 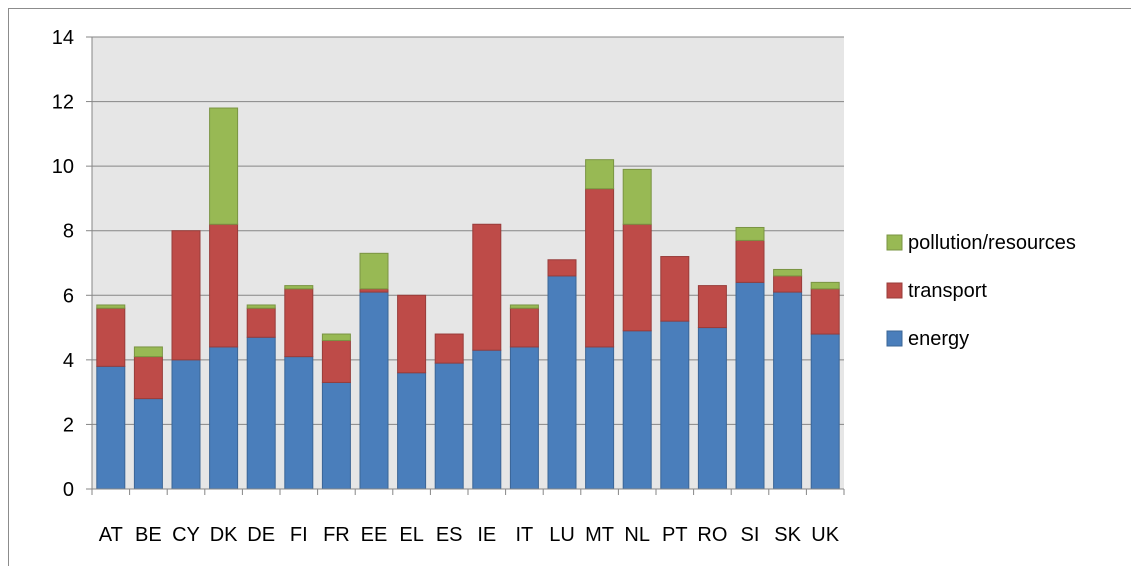 I want to click on bar-pollution-resources-NL, so click(x=637, y=196).